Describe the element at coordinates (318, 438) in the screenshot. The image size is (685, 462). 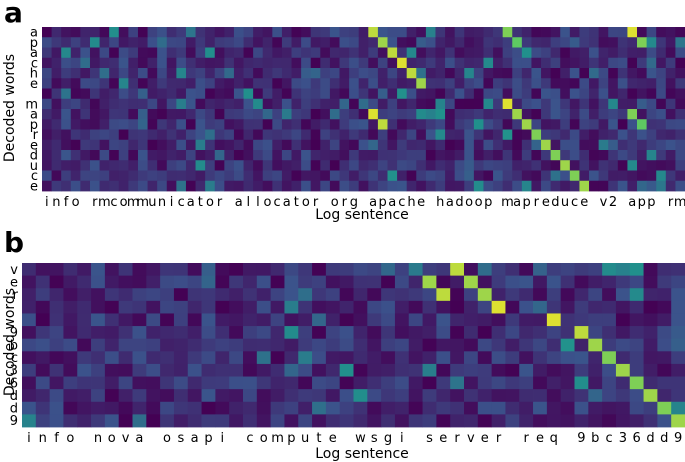
I see `x-tick-label: t` at that location.